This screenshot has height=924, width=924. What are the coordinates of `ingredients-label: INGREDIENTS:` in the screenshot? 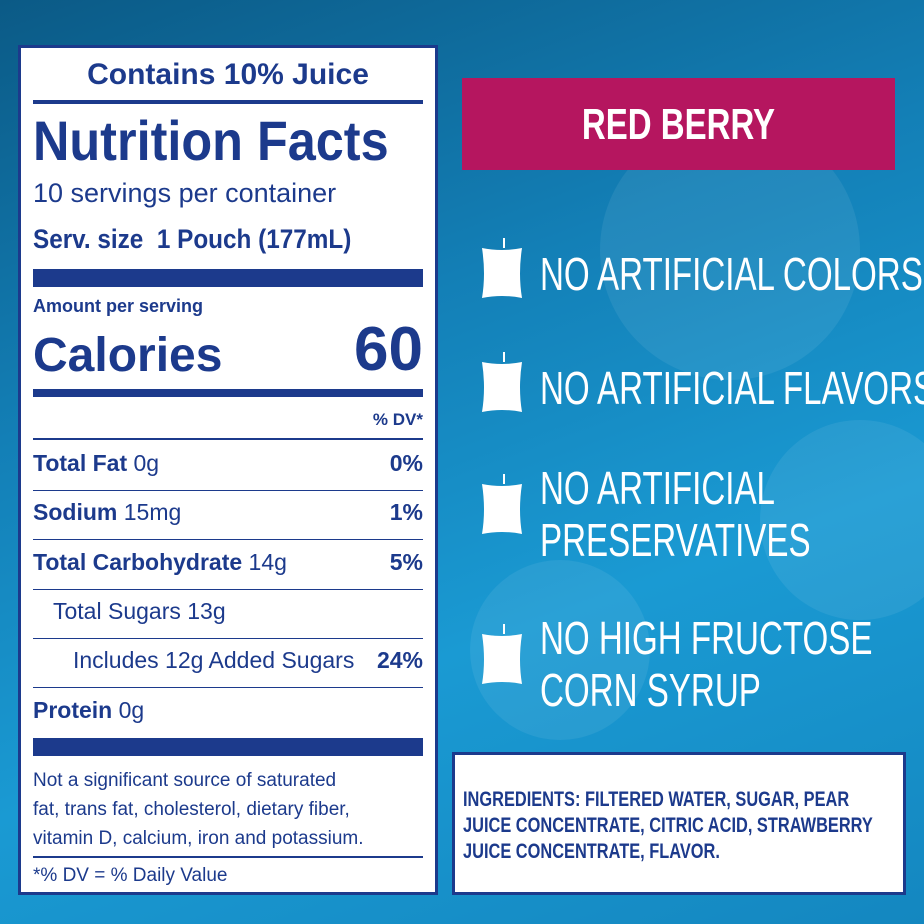 It's located at (522, 799).